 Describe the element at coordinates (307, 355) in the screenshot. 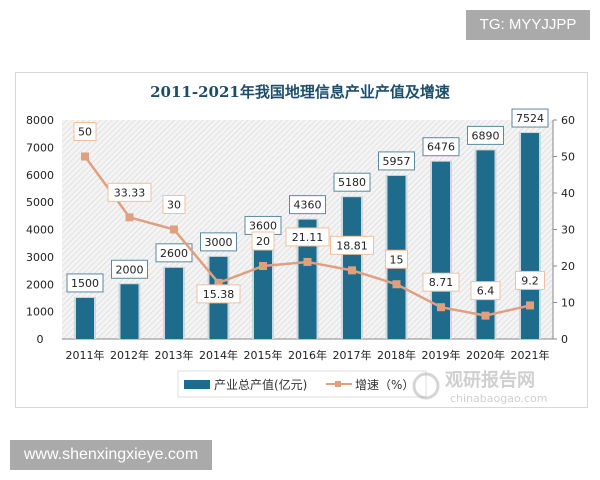

I see `x-tick: 2016年` at that location.